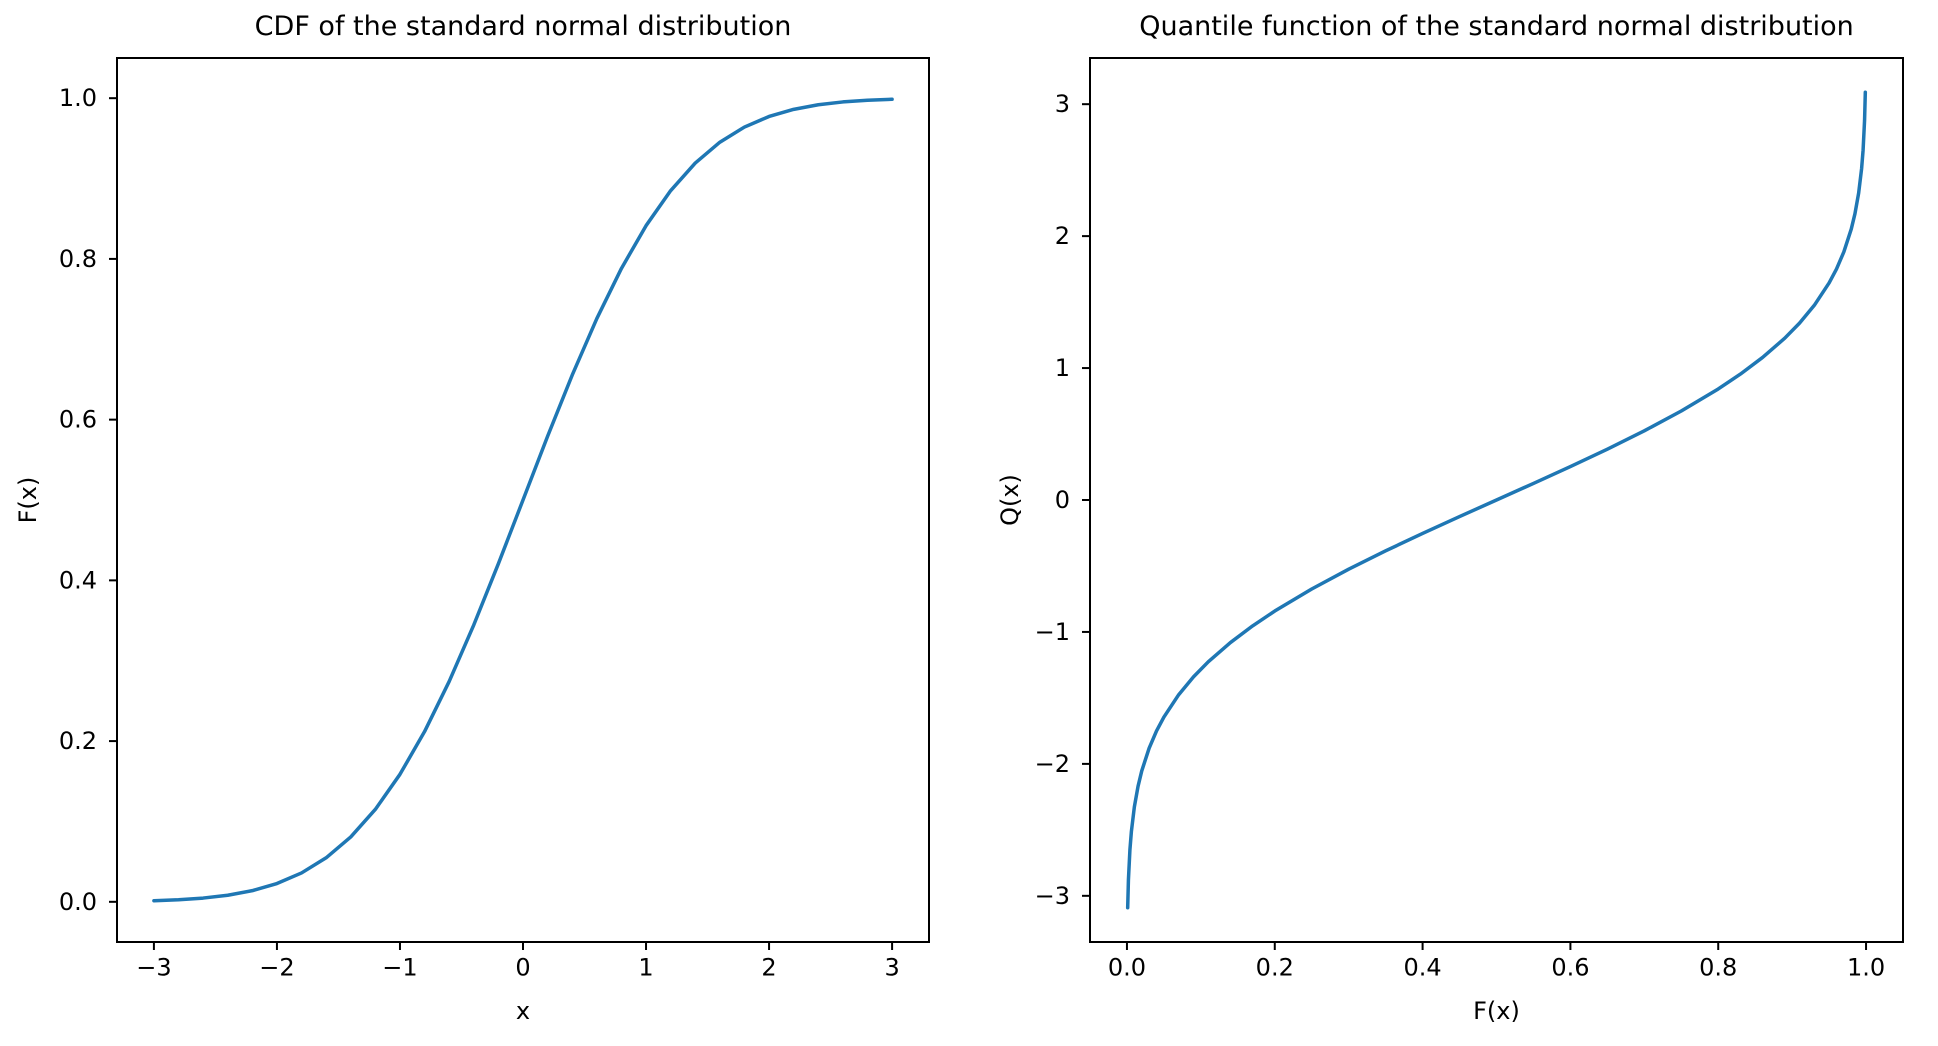  Describe the element at coordinates (153, 968) in the screenshot. I see `left-xtick-label: −3` at that location.